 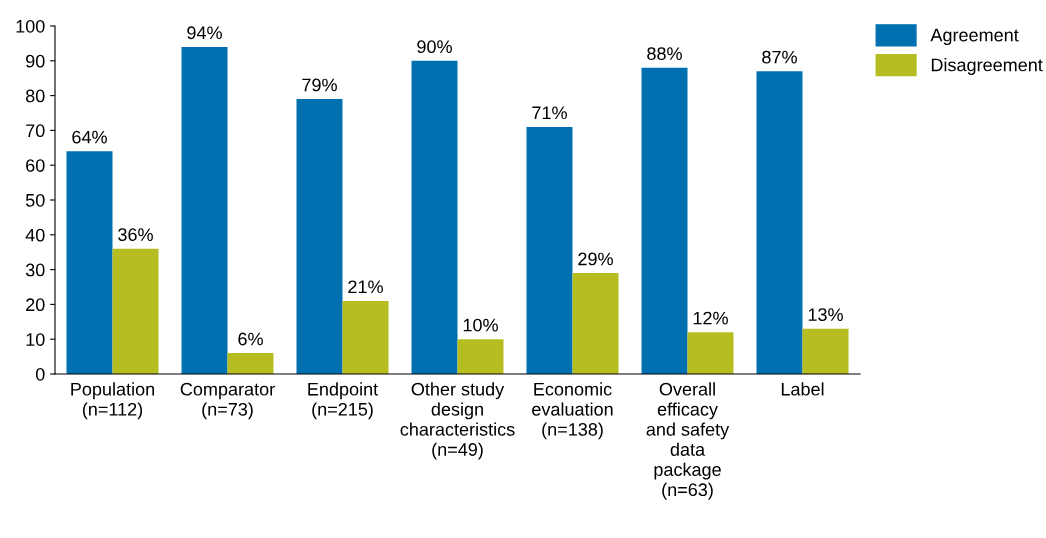 I want to click on y-tick-label: 100, so click(x=30, y=26).